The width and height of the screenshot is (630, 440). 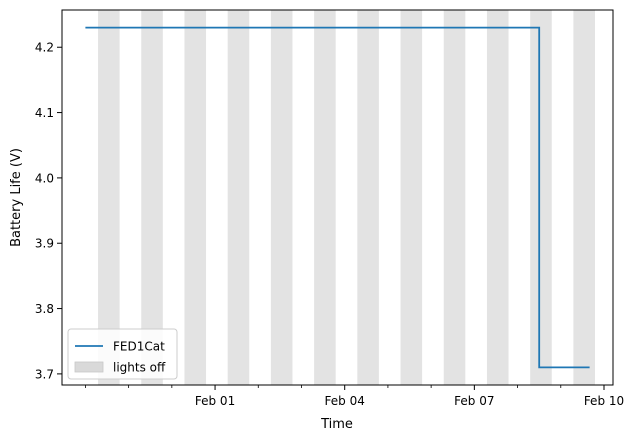 I want to click on legend-label: FED1Cat, so click(x=139, y=347).